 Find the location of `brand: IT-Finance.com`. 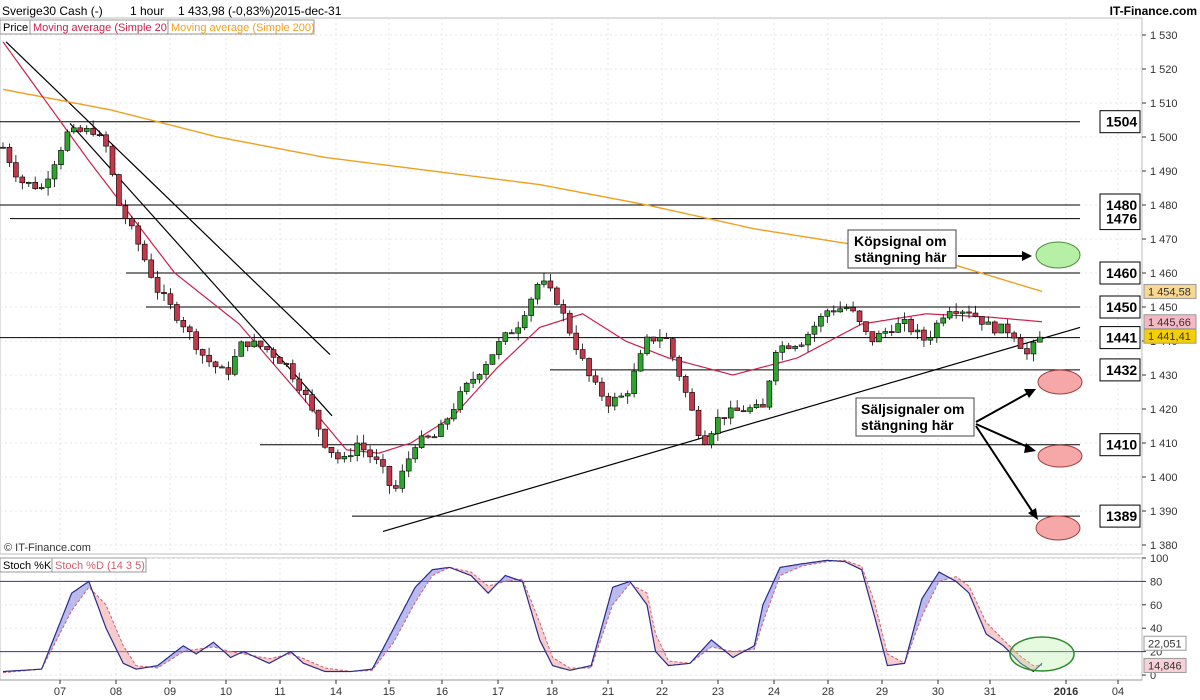

brand: IT-Finance.com is located at coordinates (1153, 11).